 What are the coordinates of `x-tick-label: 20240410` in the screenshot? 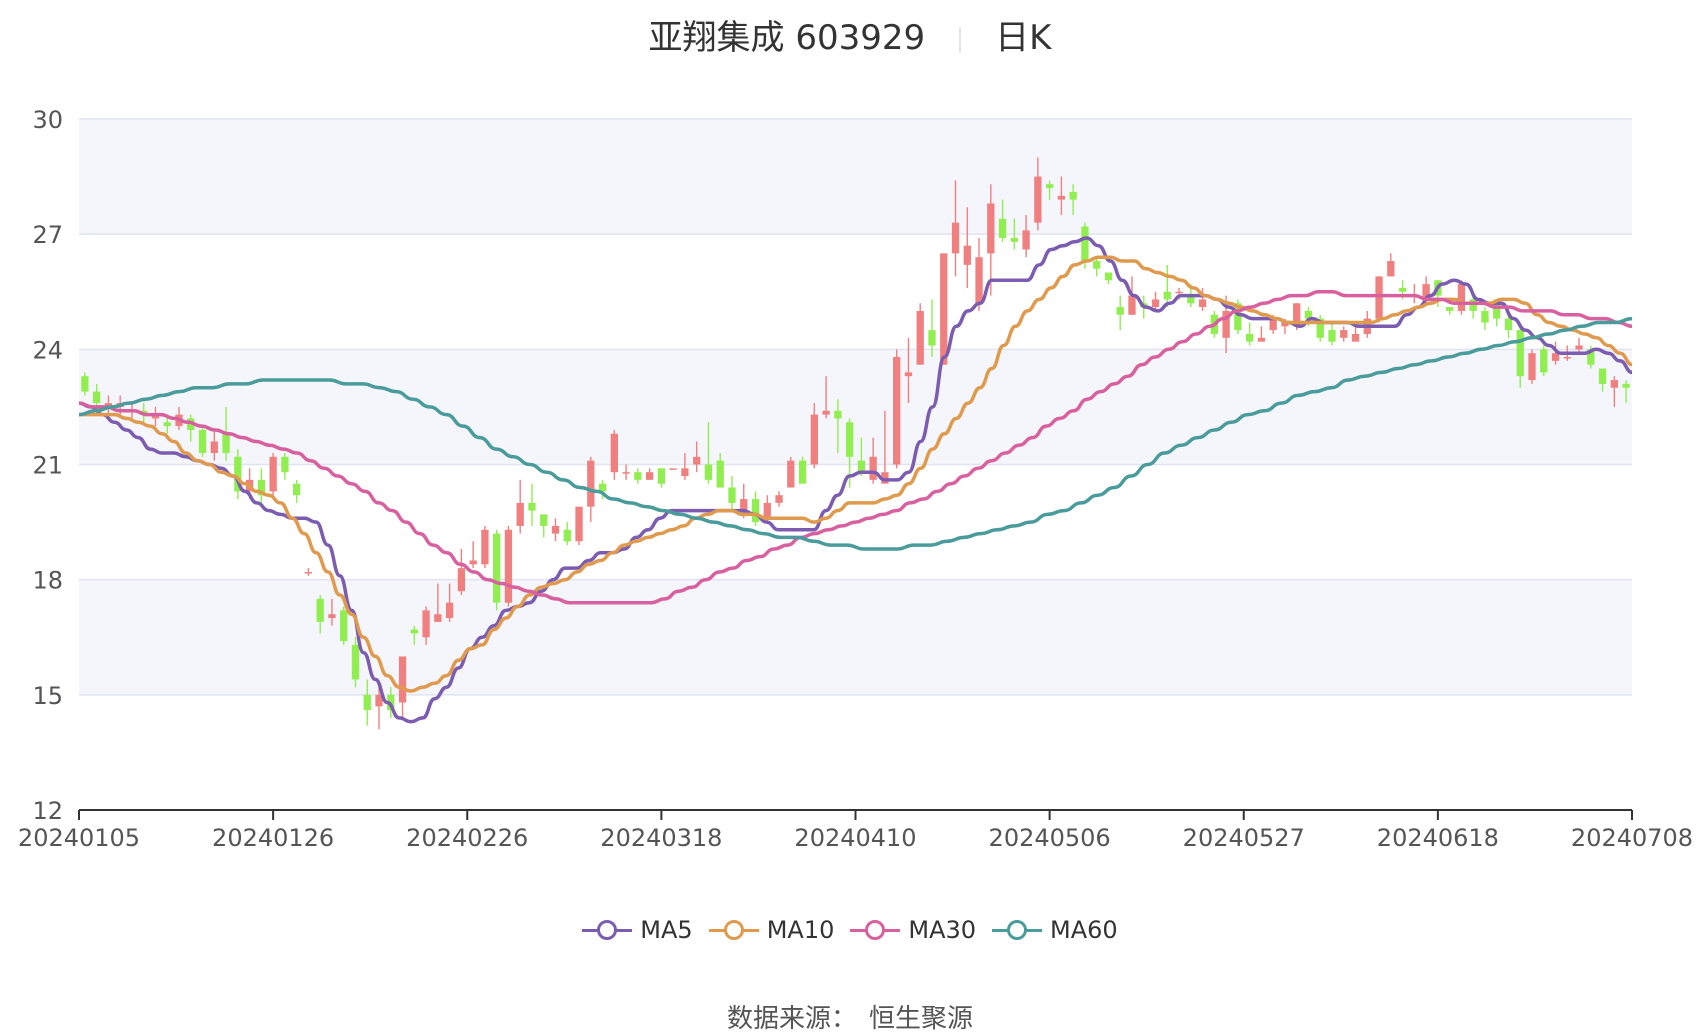 It's located at (855, 838).